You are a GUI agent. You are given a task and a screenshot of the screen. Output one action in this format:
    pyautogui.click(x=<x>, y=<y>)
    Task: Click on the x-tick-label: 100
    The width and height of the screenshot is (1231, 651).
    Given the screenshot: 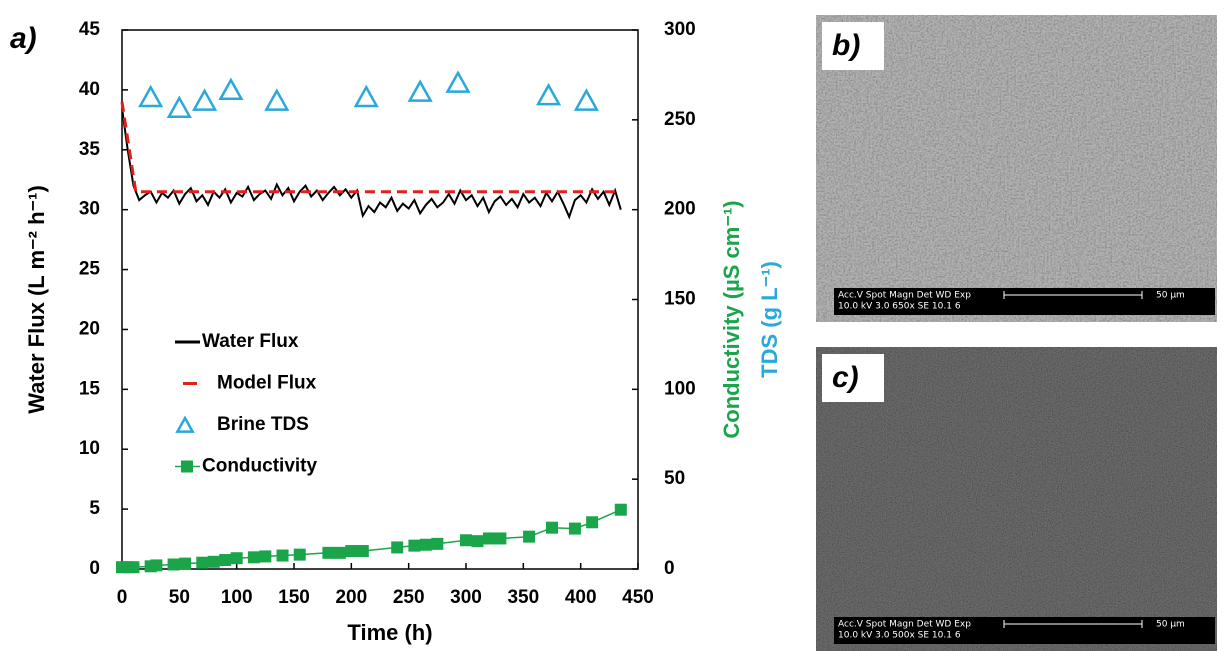 What is the action you would take?
    pyautogui.click(x=237, y=597)
    